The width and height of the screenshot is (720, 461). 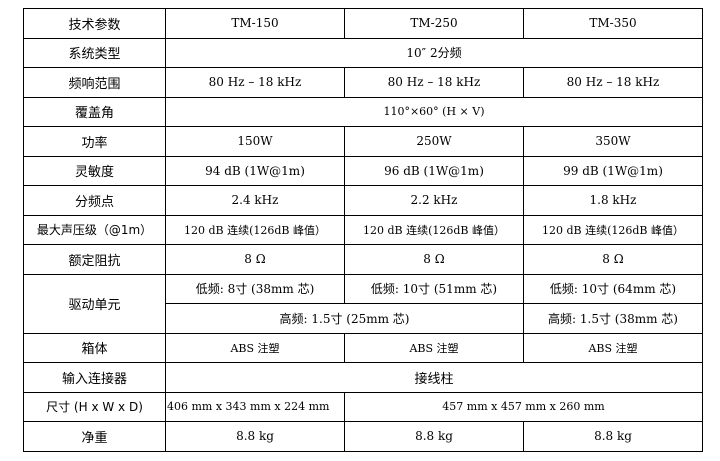 I want to click on row-label: 输入连接器, so click(x=94, y=377).